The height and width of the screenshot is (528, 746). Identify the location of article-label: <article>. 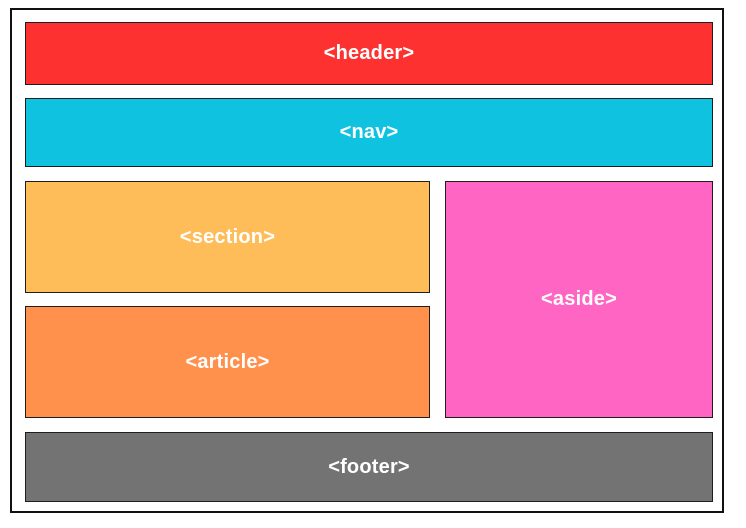
(227, 361).